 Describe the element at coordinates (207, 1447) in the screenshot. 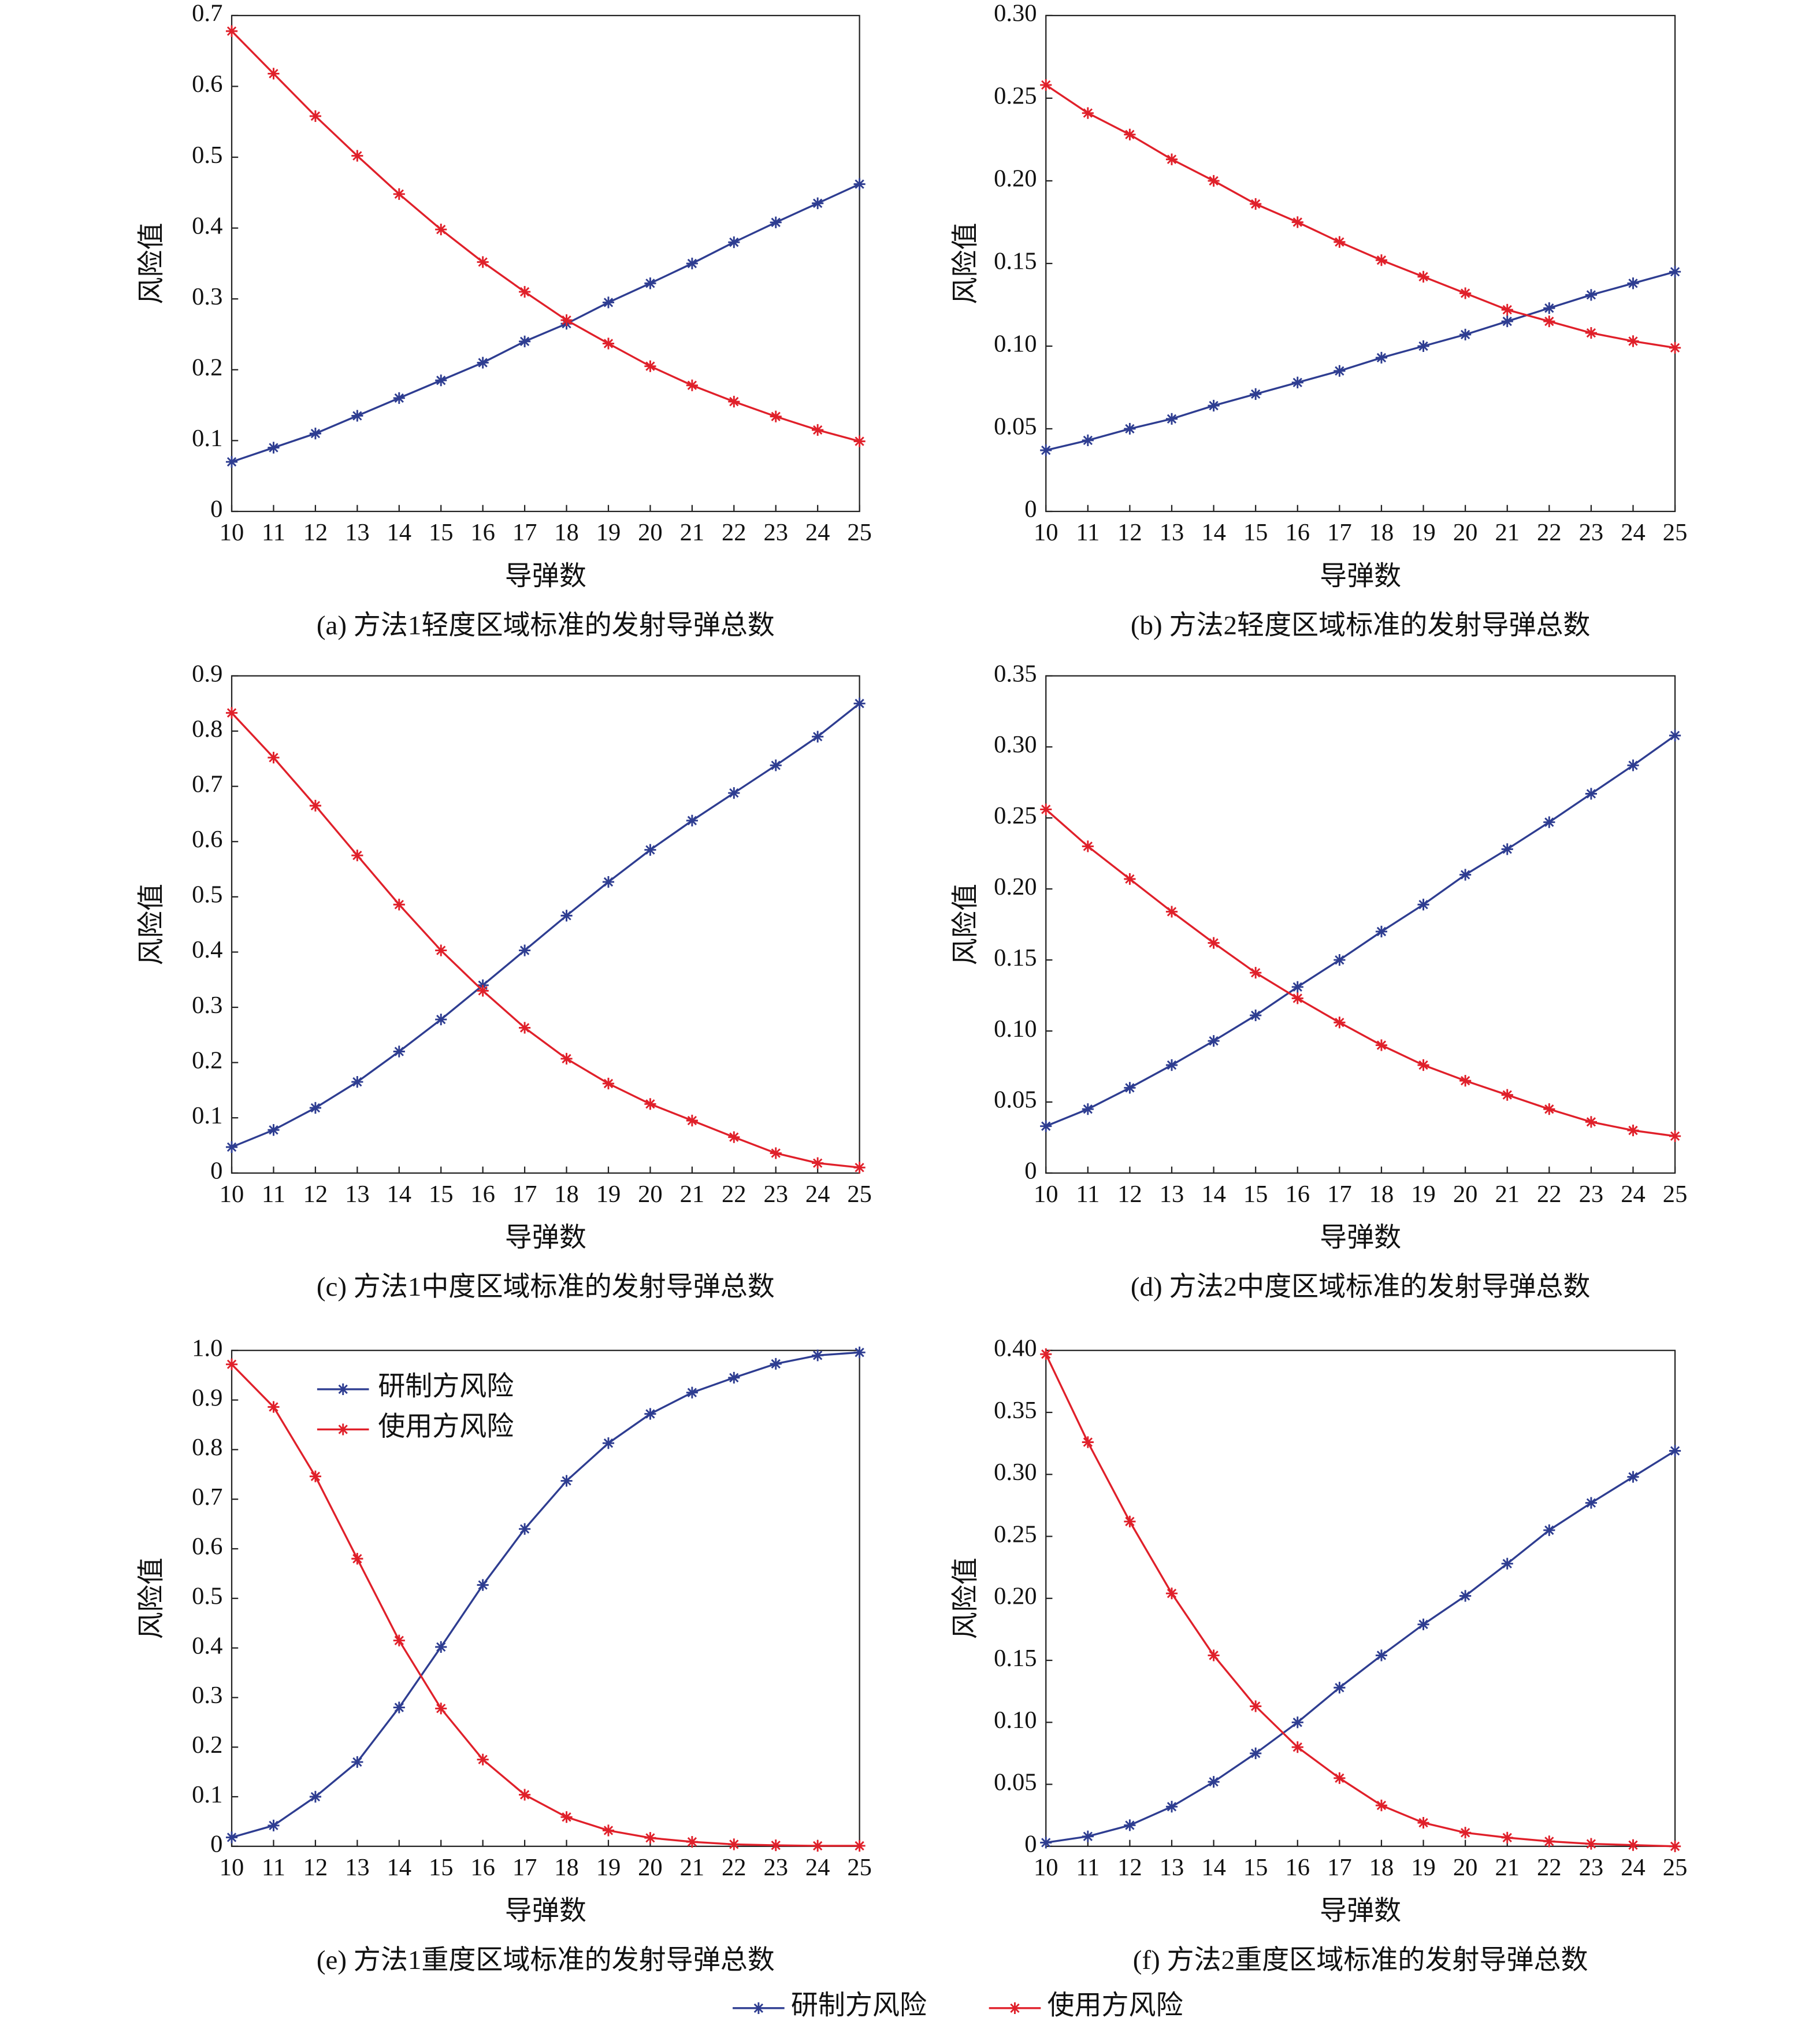

I see `y-tick-label: 0.8` at that location.